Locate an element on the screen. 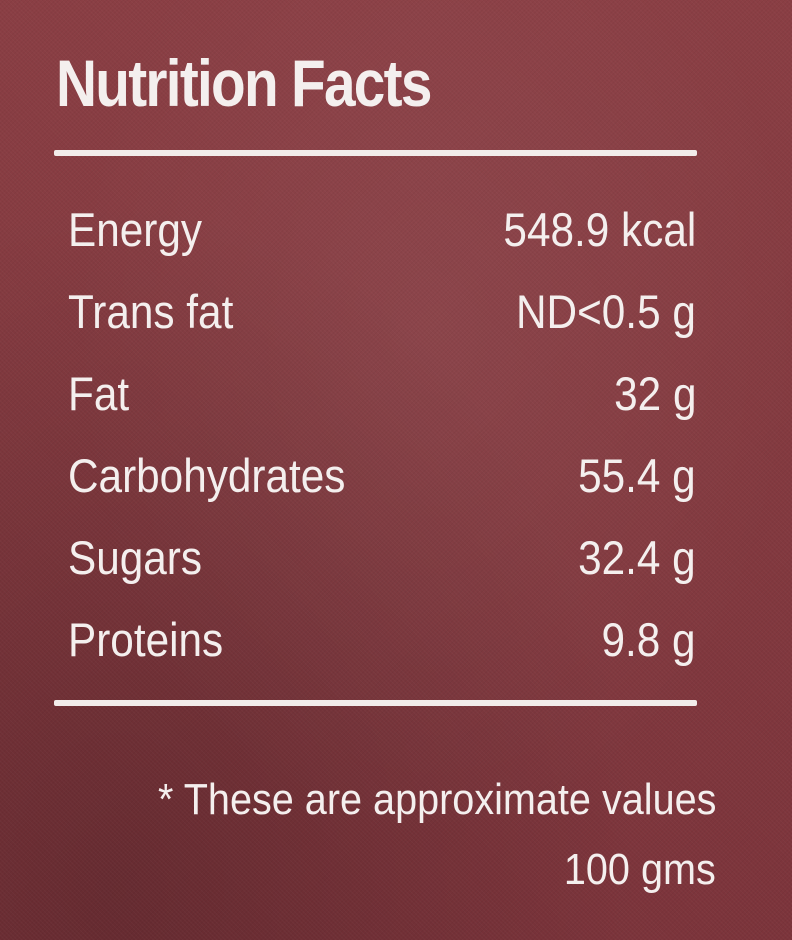  nutrient-value: 32.4 g is located at coordinates (637, 557).